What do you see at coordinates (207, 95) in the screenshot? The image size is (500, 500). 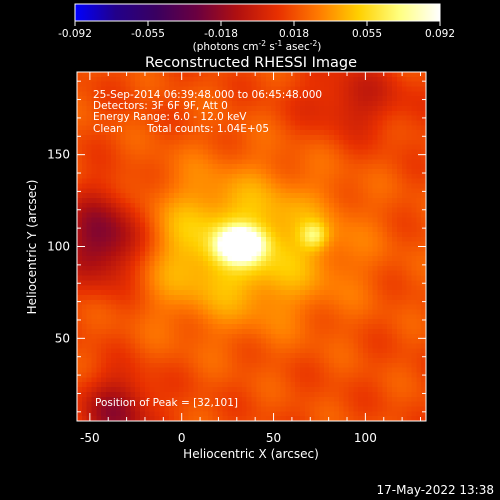 I see `annotation-time-range: 25-Sep-2014 06:39:48.000 to 06:45:48.000` at bounding box center [207, 95].